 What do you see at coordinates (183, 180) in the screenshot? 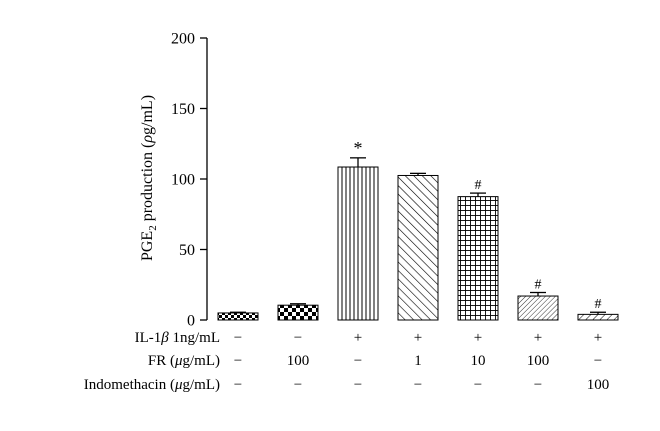
I see `y-tick-label: 100` at bounding box center [183, 180].